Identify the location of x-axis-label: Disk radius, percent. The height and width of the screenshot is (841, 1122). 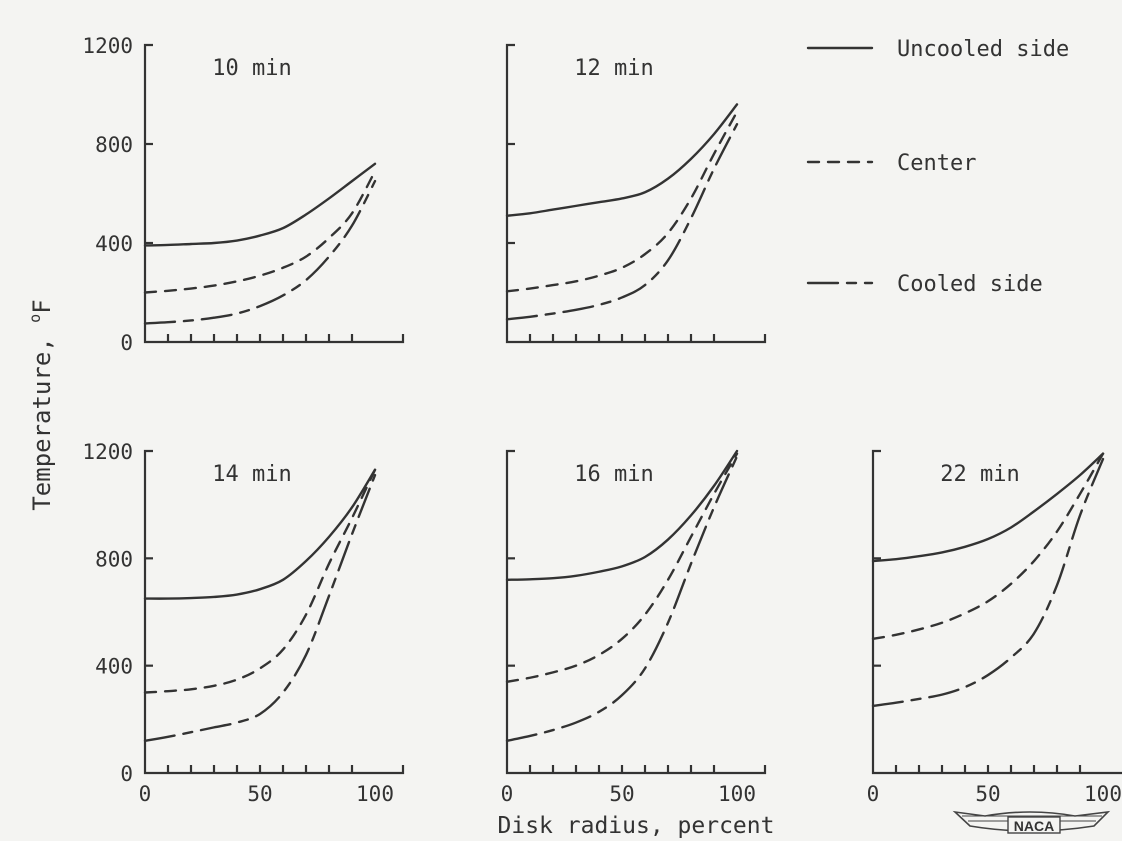
(636, 826).